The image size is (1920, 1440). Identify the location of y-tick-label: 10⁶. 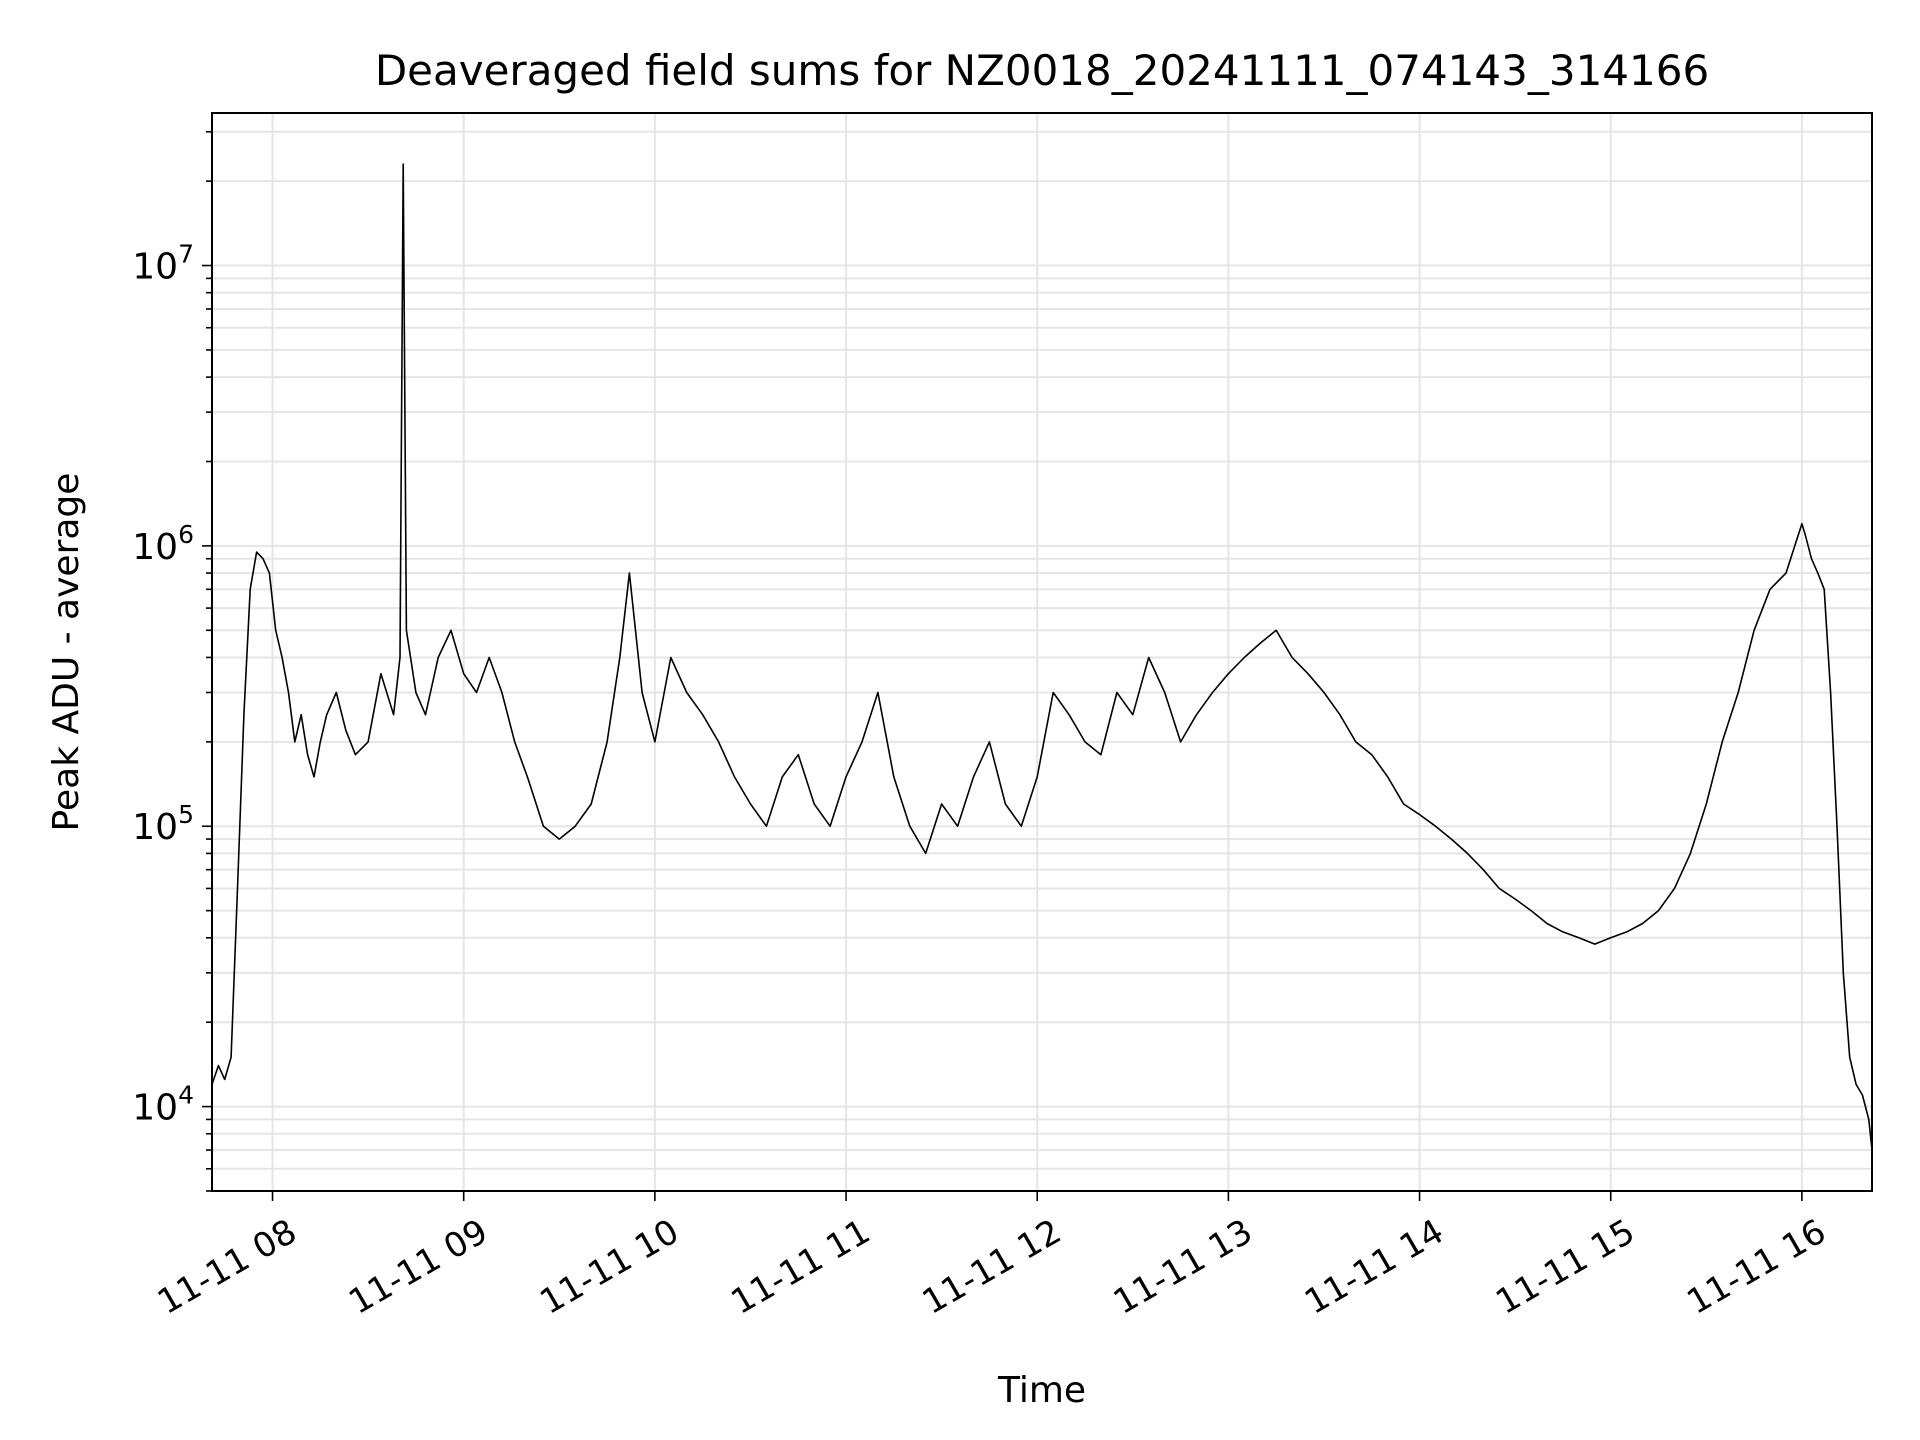
(163, 544).